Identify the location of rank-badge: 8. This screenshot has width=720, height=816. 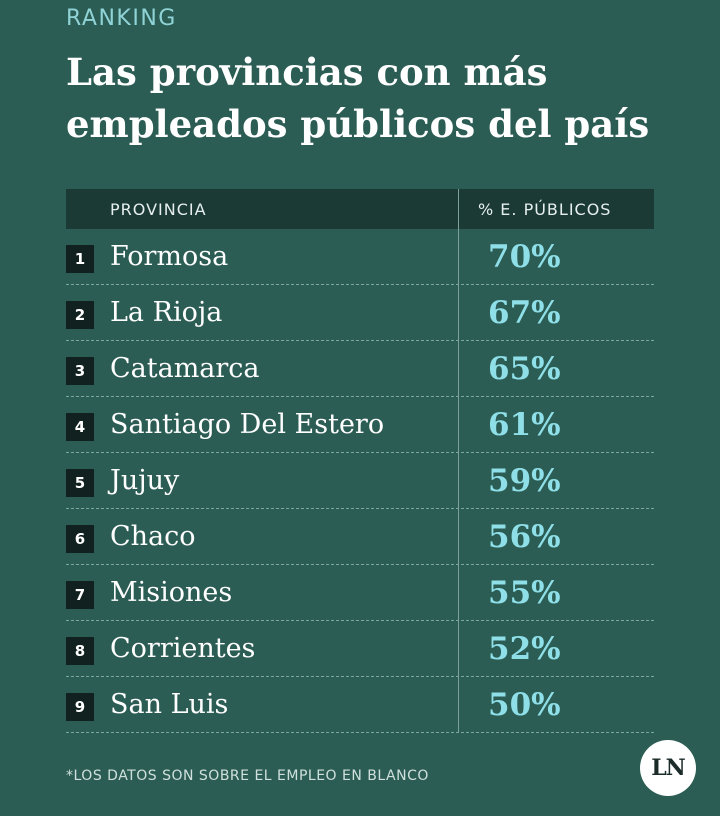
(80, 651).